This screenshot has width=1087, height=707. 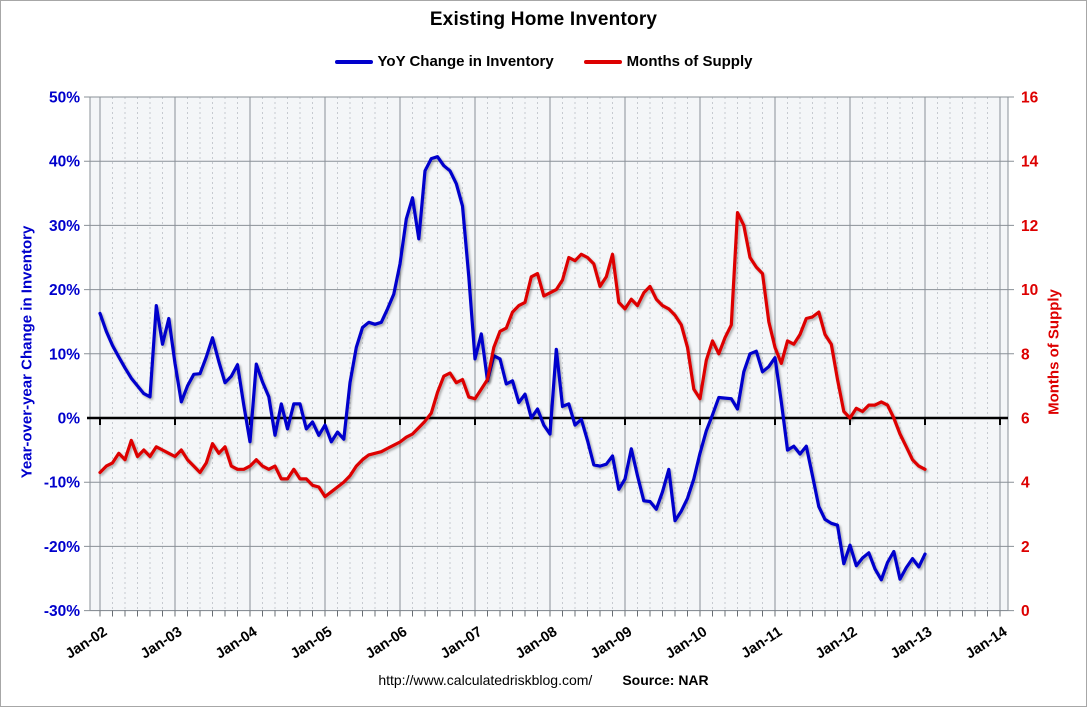 What do you see at coordinates (536, 643) in the screenshot?
I see `x-tick-label: Jan-08` at bounding box center [536, 643].